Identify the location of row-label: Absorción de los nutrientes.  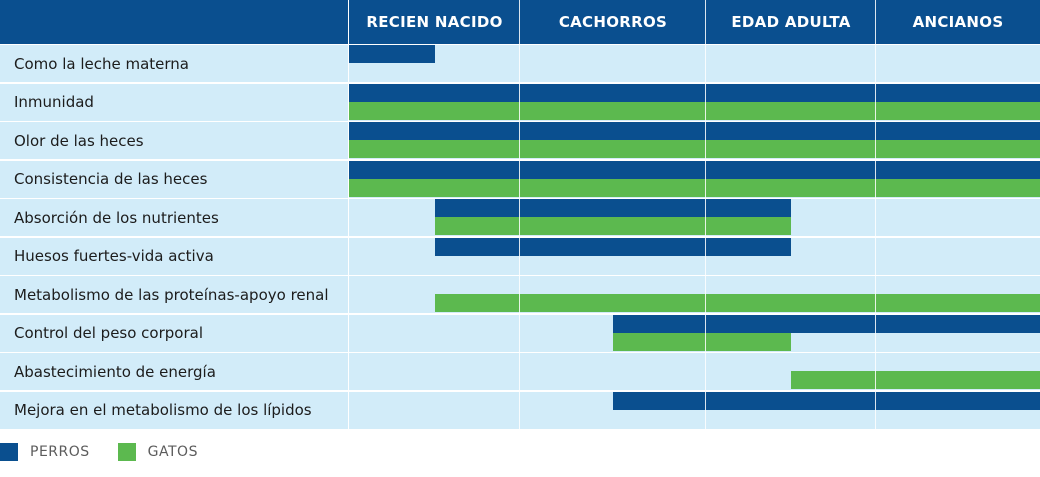
(174, 217).